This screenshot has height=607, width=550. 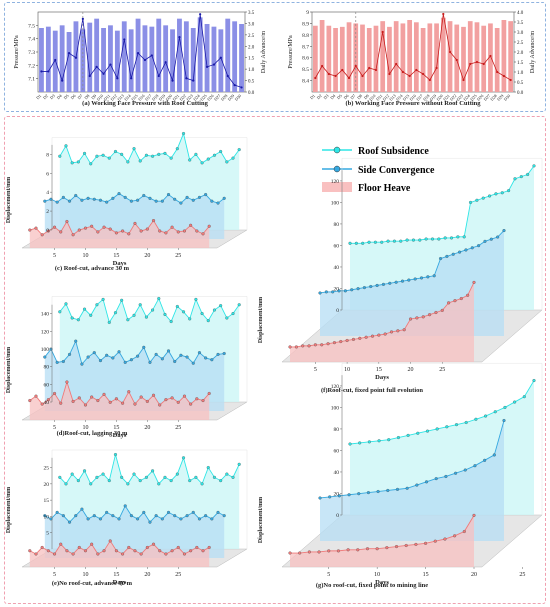 What do you see at coordinates (382, 377) in the screenshot?
I see `x-axis-title: Days` at bounding box center [382, 377].